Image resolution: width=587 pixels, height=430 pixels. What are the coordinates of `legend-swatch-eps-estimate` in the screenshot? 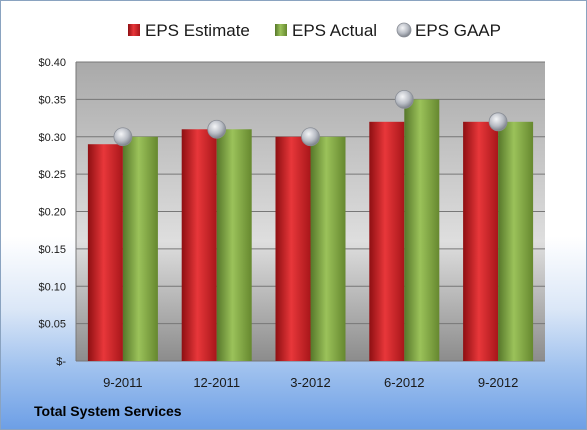 It's located at (134, 30).